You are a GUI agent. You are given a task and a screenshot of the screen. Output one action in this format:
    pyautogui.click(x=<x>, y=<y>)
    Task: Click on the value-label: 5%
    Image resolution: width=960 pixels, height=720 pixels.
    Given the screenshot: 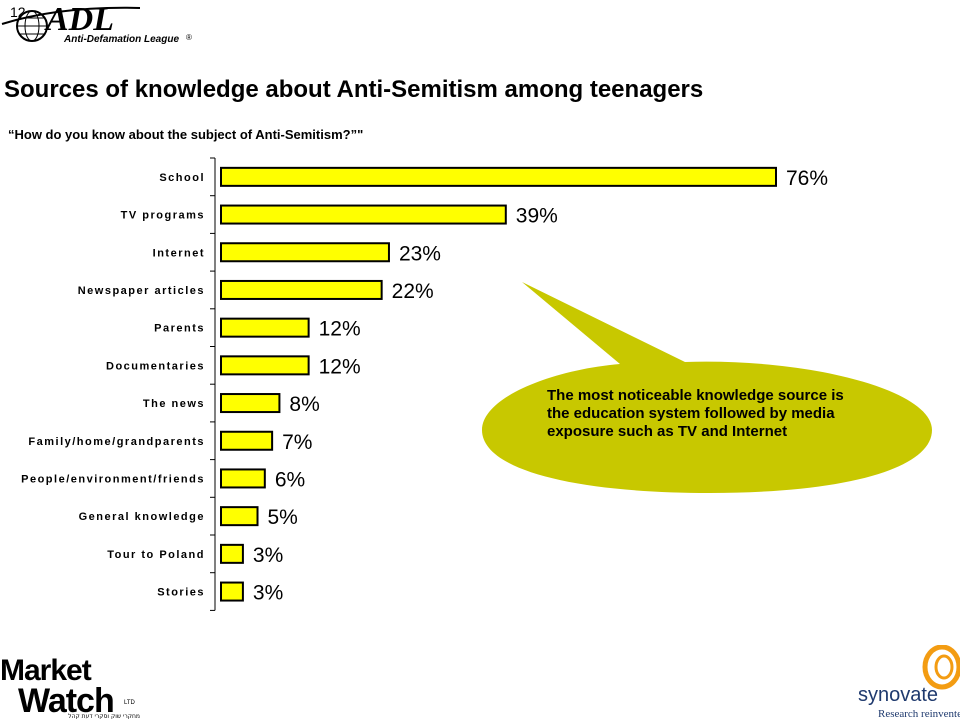 What is the action you would take?
    pyautogui.click(x=283, y=517)
    